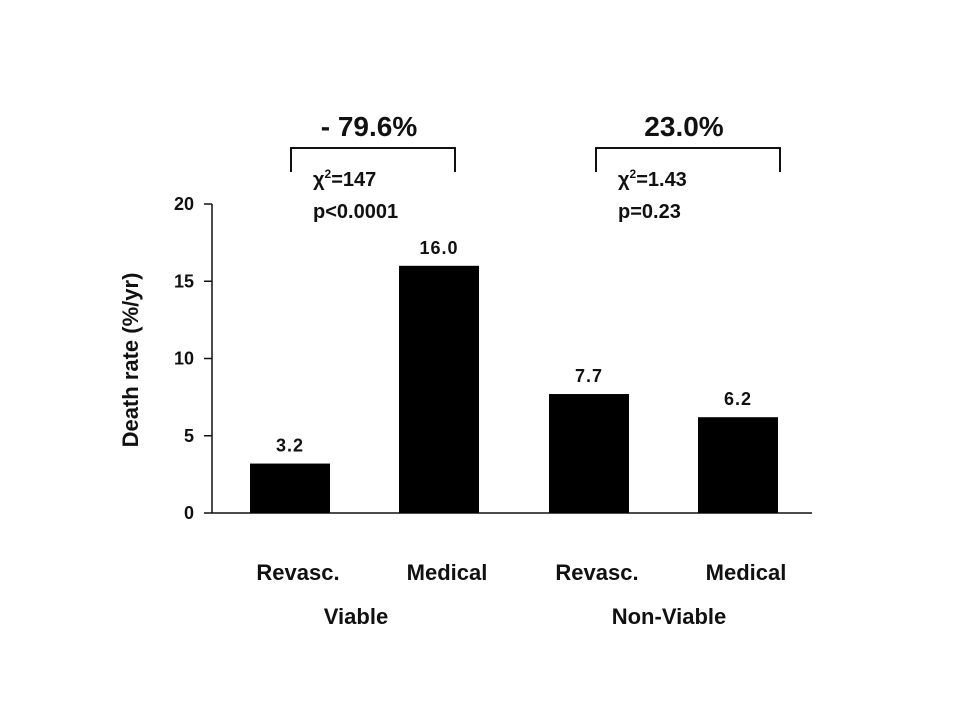 The width and height of the screenshot is (960, 720). I want to click on p-value-label: p<0.0001, so click(355, 212).